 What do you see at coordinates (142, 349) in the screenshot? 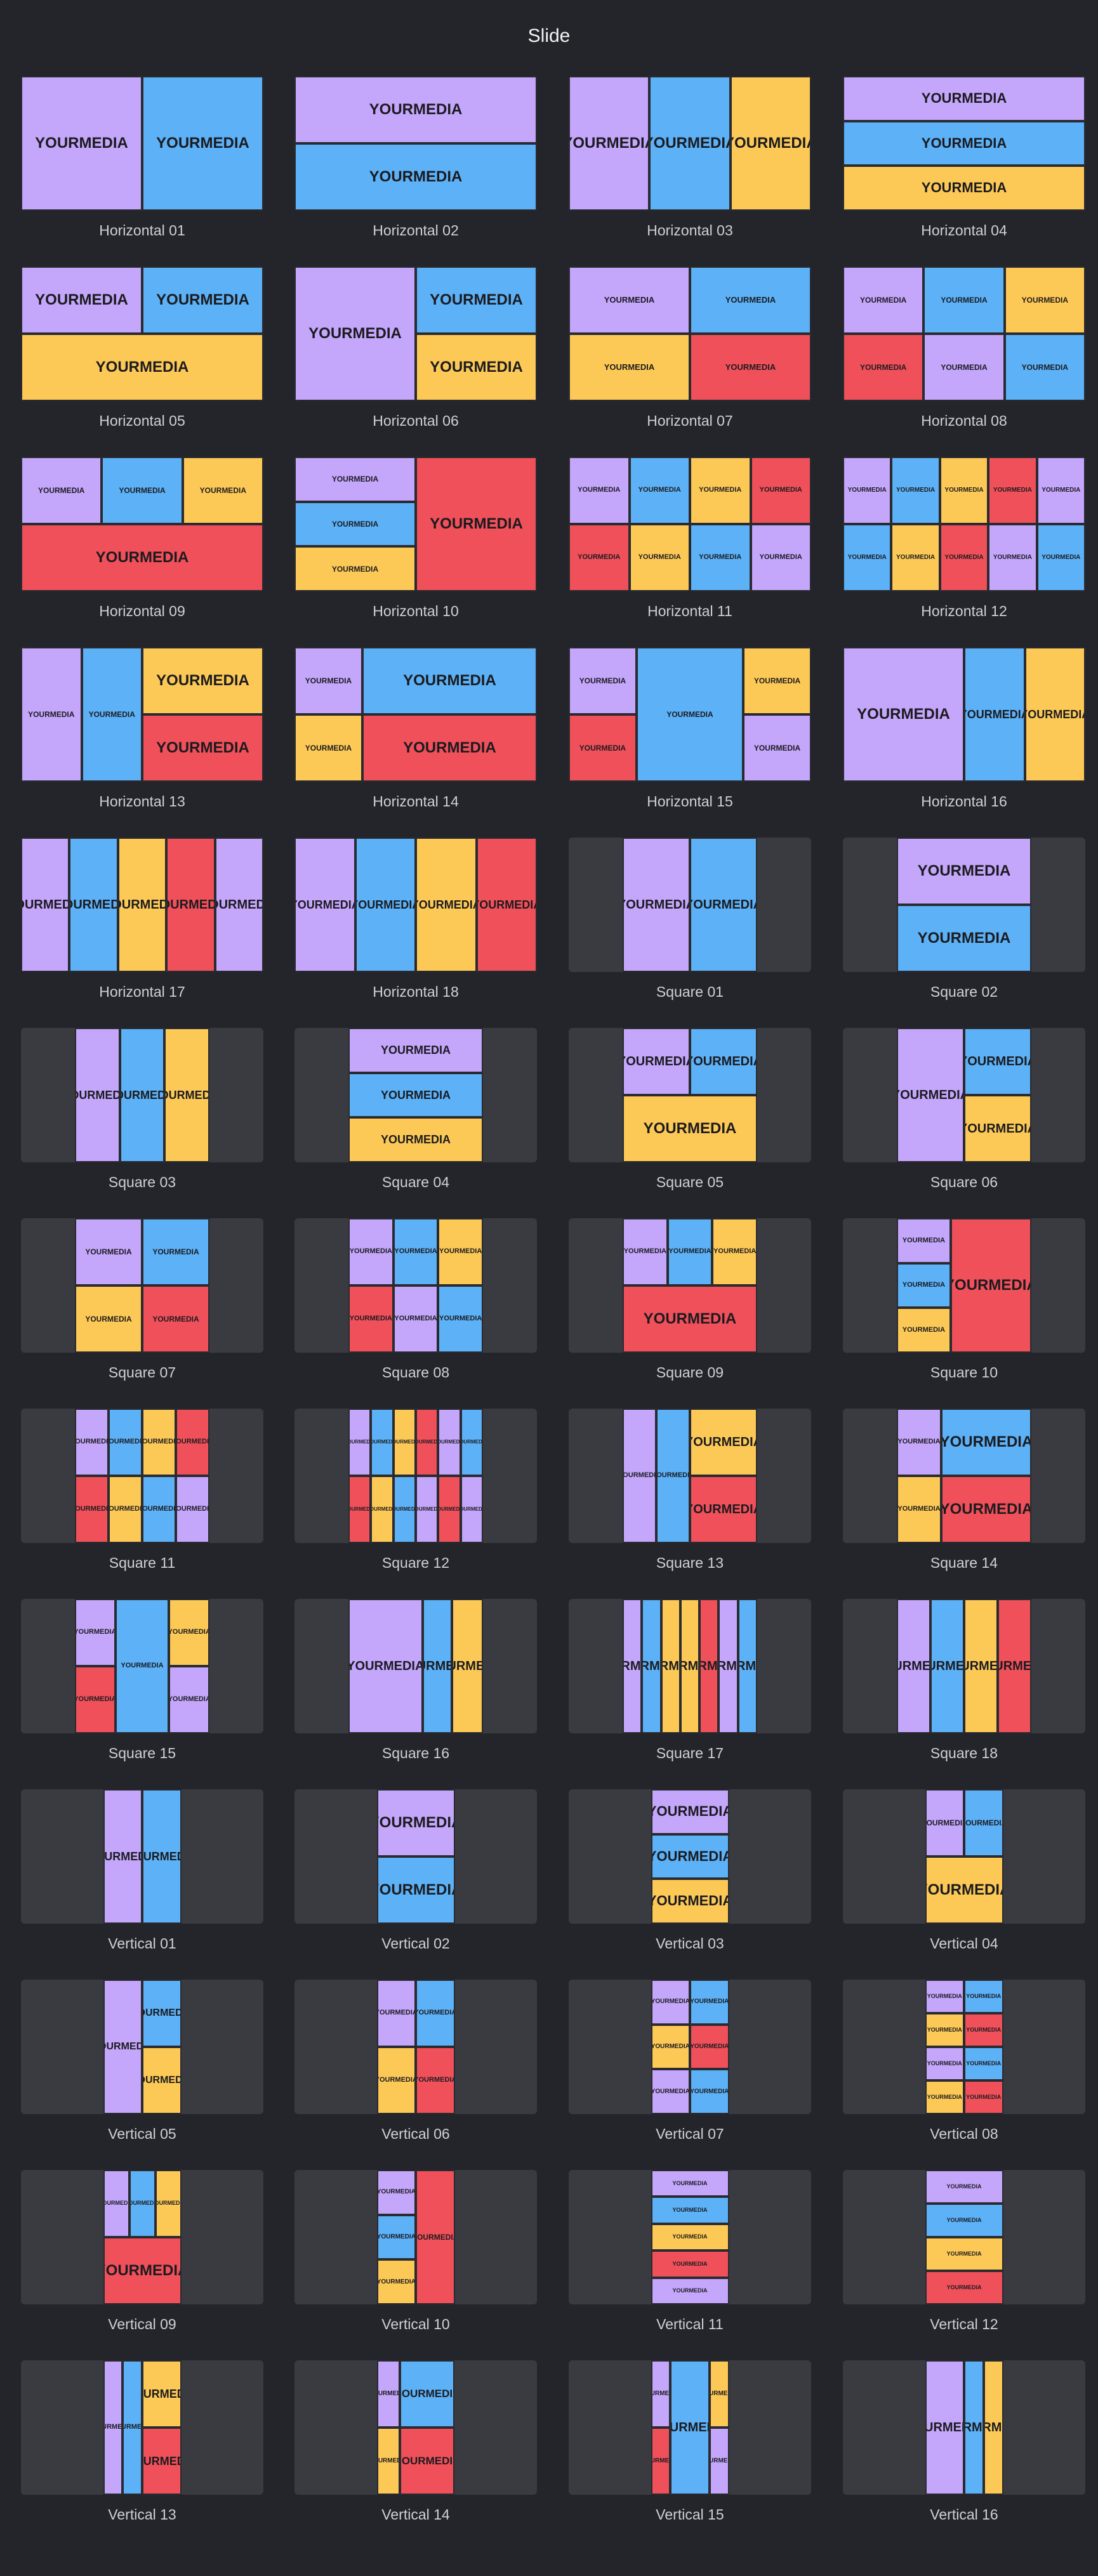
I see `layout-card: YOUR MEDIA YOUR MEDIA YOUR MEDIA Horizontal 05` at bounding box center [142, 349].